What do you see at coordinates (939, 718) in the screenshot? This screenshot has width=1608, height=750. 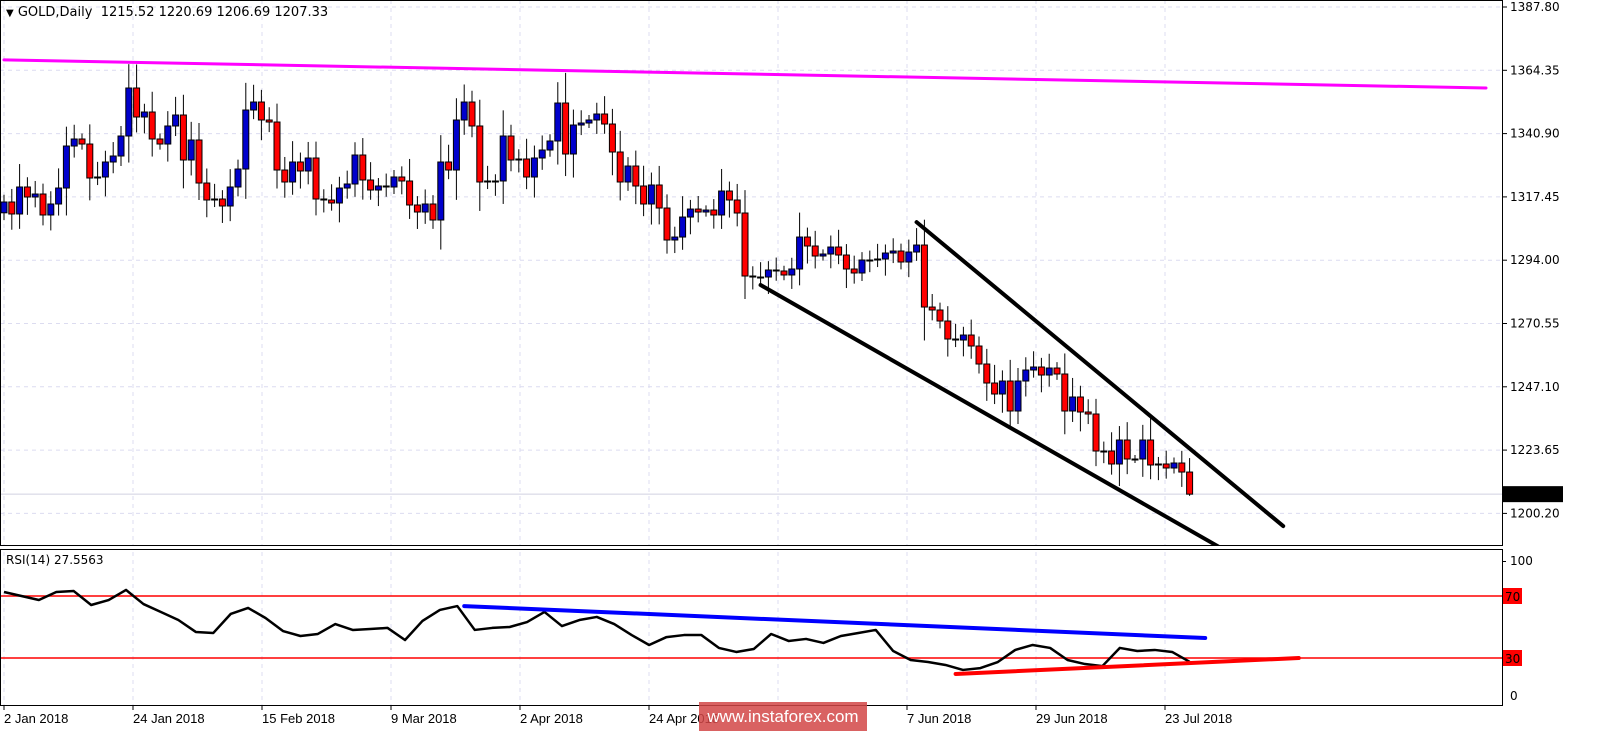 I see `date-tick-label: 7 Jun 2018` at bounding box center [939, 718].